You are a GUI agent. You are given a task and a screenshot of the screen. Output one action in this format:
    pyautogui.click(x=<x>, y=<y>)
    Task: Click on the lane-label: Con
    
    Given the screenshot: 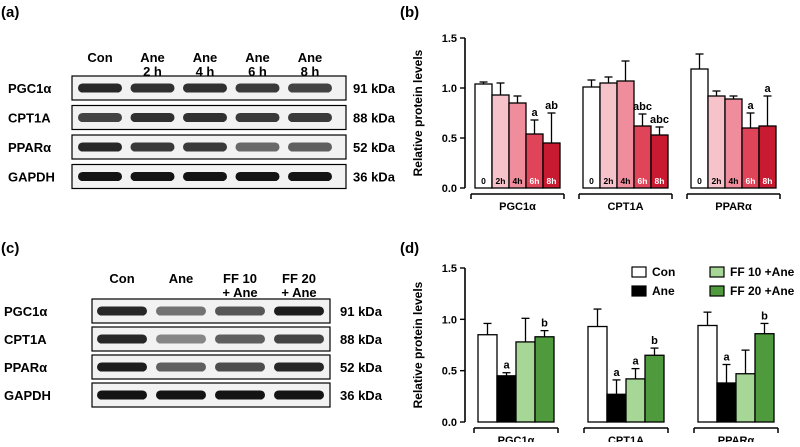 What is the action you would take?
    pyautogui.click(x=121, y=278)
    